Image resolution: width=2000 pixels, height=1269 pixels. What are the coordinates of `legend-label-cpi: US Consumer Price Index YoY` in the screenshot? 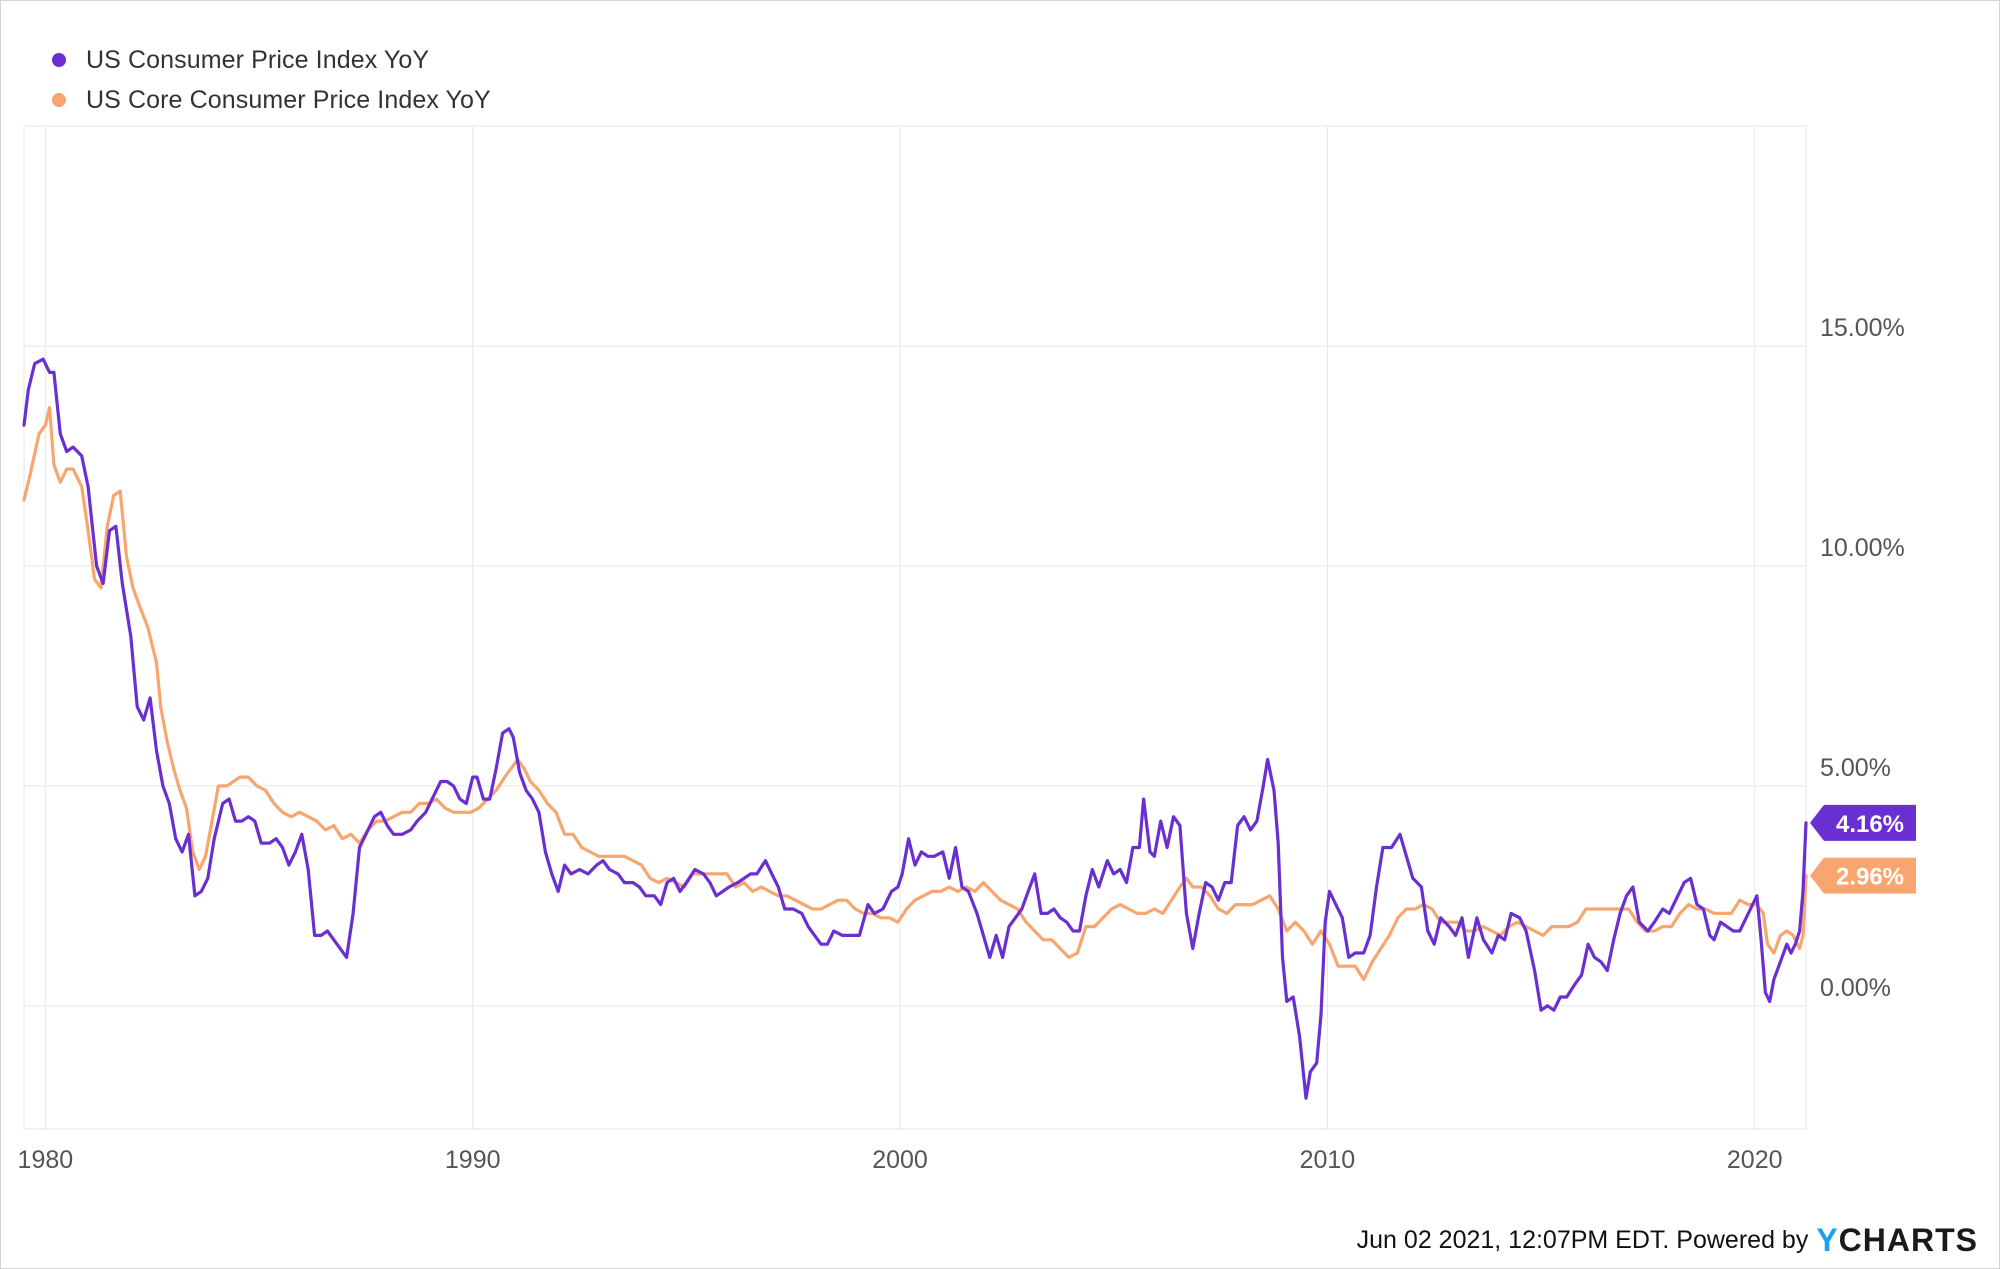 It's located at (258, 59).